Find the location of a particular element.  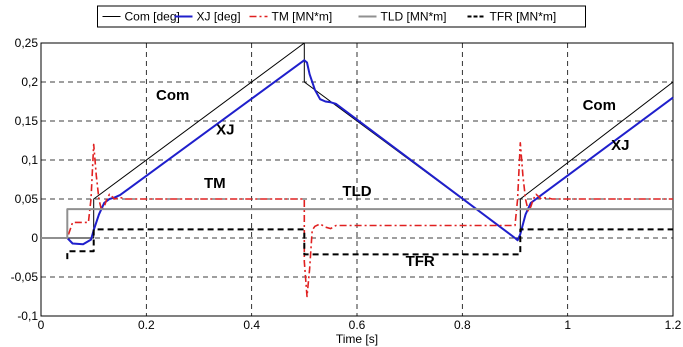

x-tick-label: 0.6 is located at coordinates (357, 325).